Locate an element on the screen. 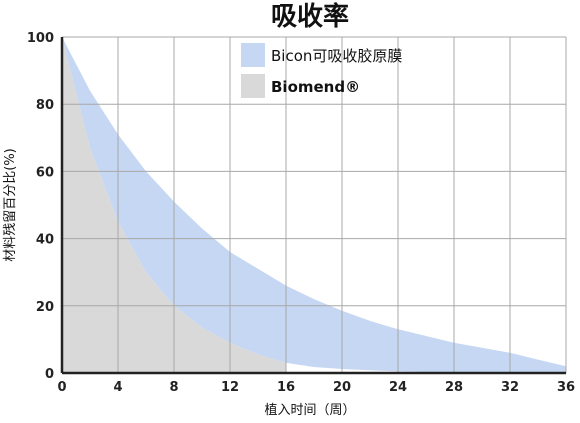 This screenshot has width=580, height=423. y-axis-label: 材料残留百分比(%) is located at coordinates (10, 205).